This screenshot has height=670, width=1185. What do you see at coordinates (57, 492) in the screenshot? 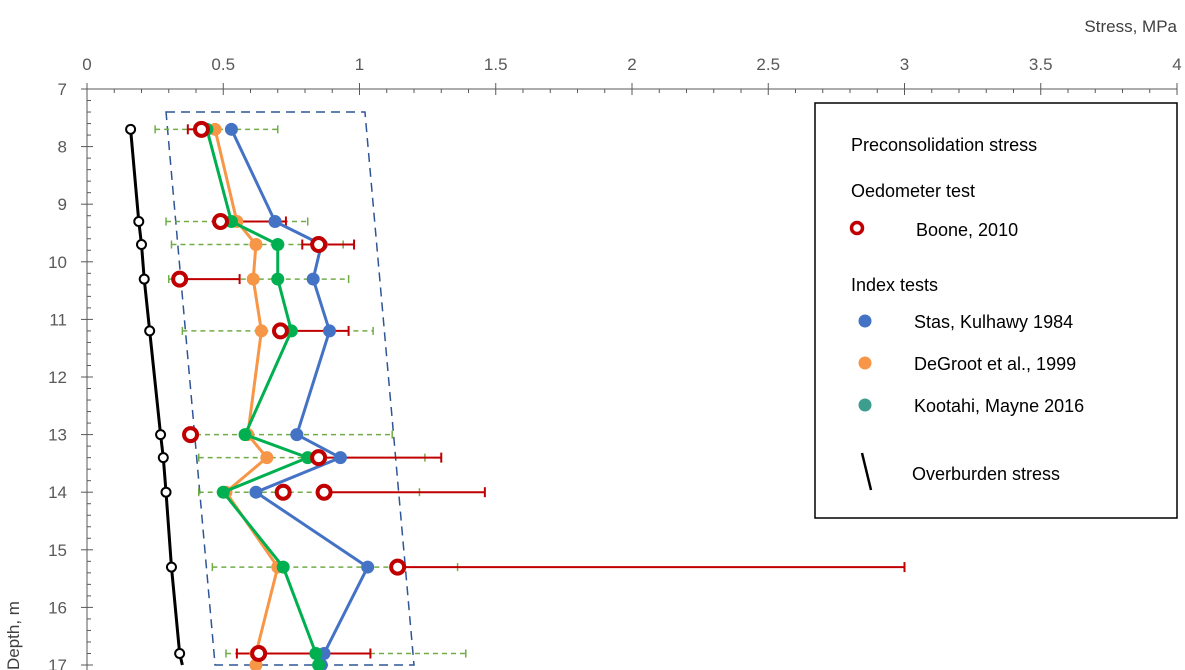
I see `y-tick-label: 14` at bounding box center [57, 492].